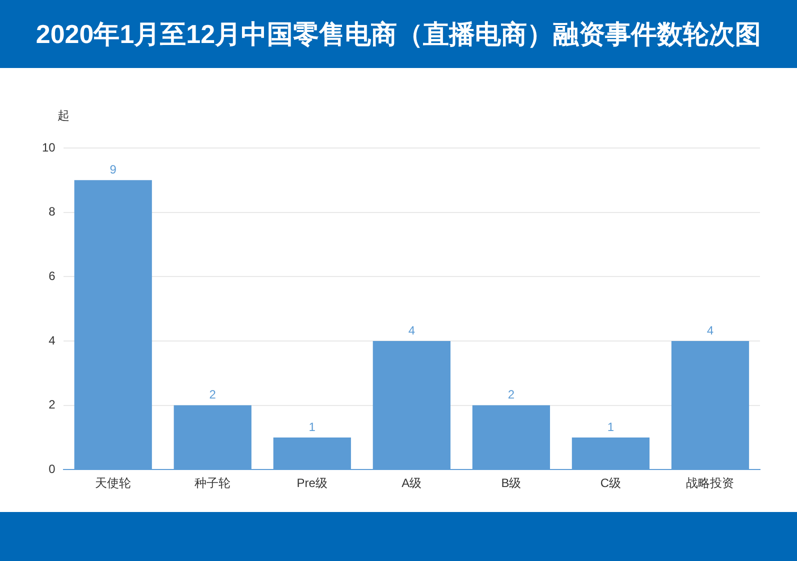 This screenshot has width=797, height=561. What do you see at coordinates (511, 483) in the screenshot?
I see `x-tick-label: B级` at bounding box center [511, 483].